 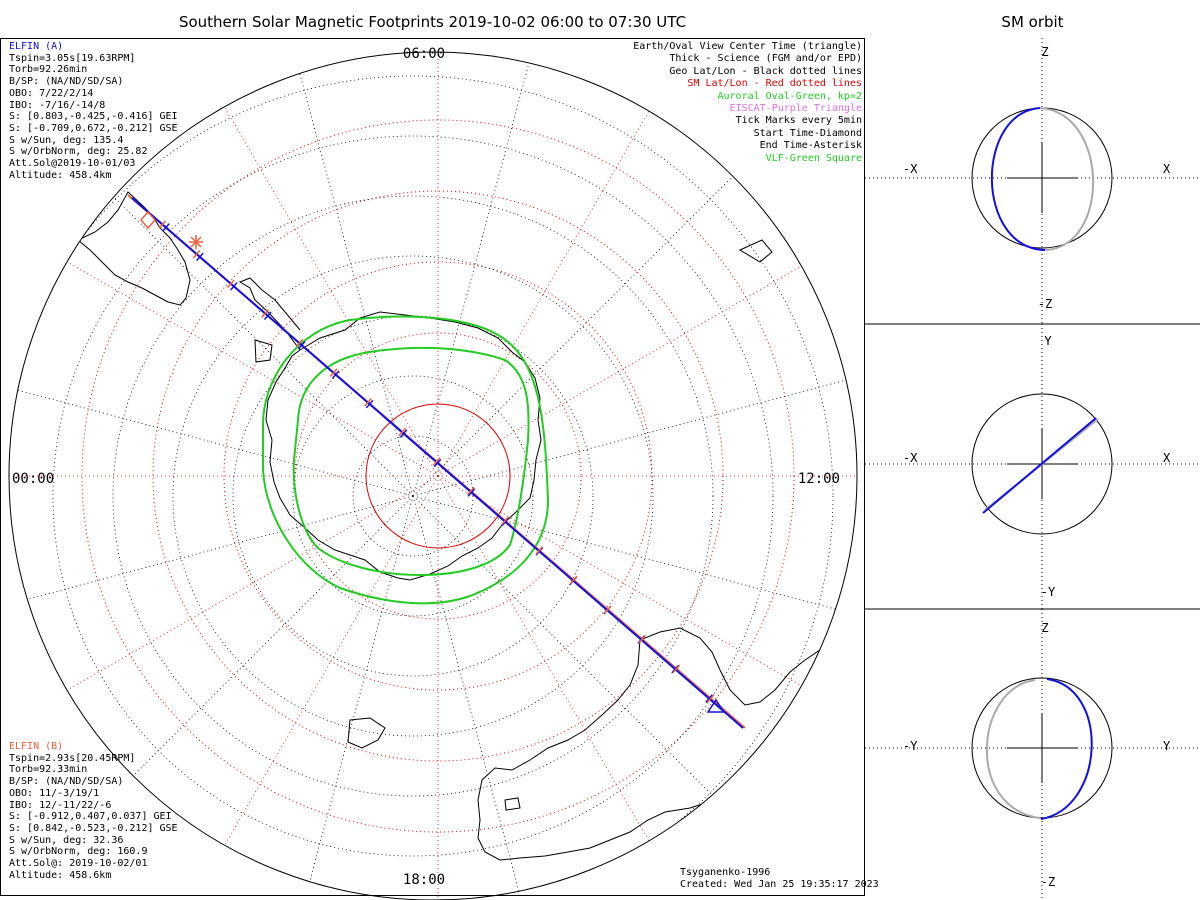 I want to click on model-label: Tsyganenko-1996, so click(x=725, y=872).